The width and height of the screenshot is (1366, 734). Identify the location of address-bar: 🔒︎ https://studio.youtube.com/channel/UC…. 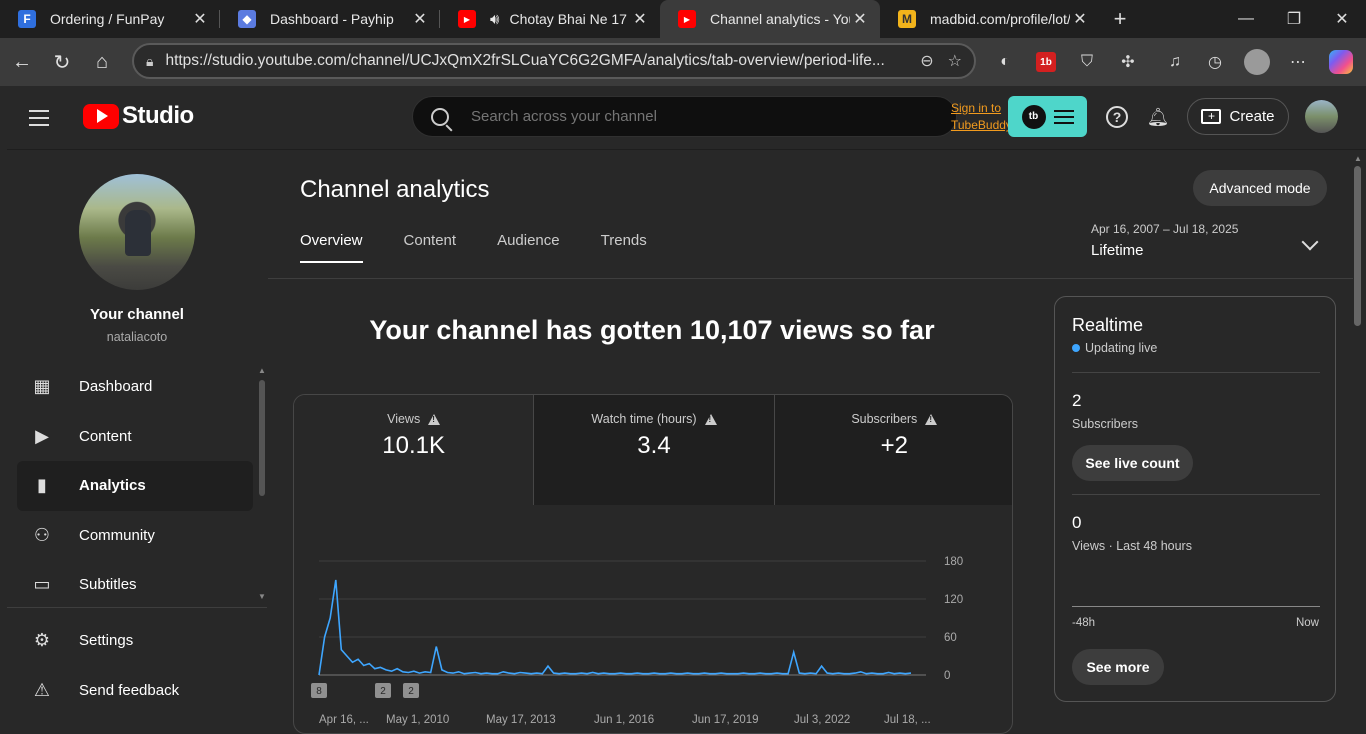
(554, 61).